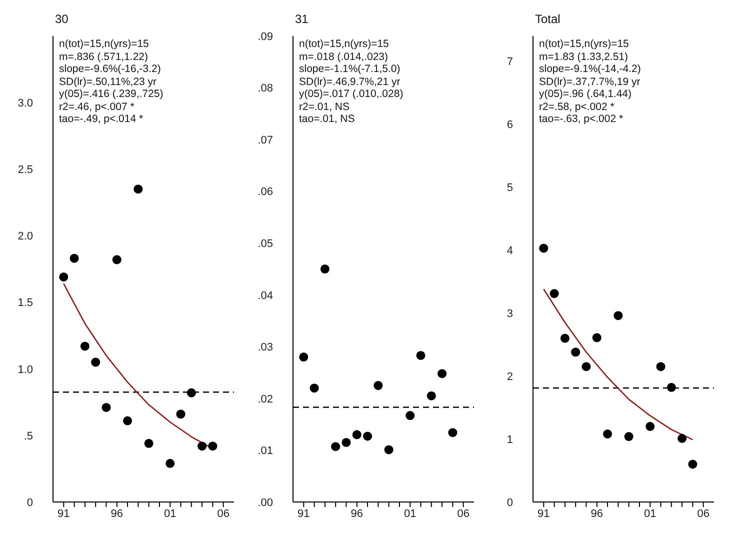  I want to click on y-tick-label: .00, so click(265, 502).